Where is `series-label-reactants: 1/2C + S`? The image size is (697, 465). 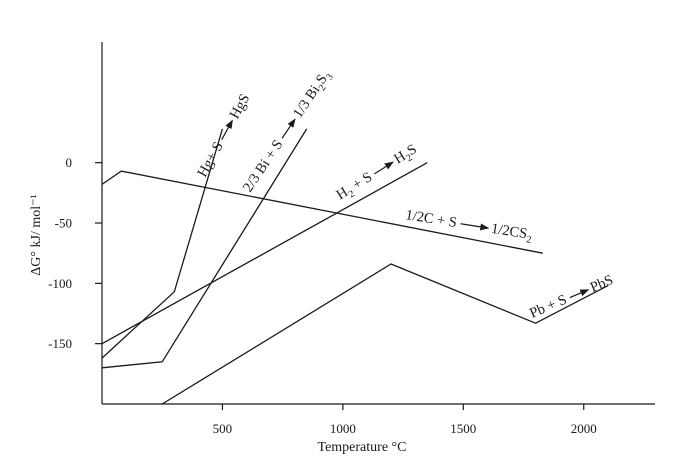 series-label-reactants: 1/2C + S is located at coordinates (431, 219).